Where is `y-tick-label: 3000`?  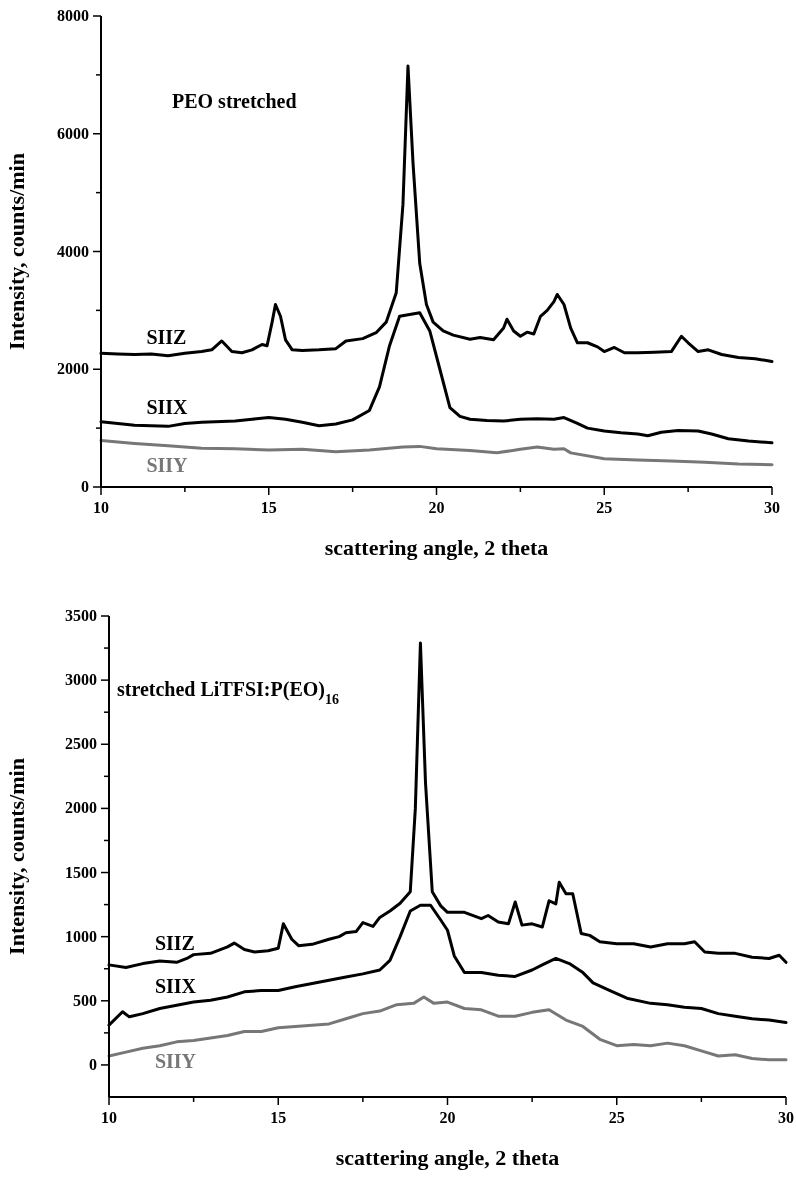
y-tick-label: 3000 is located at coordinates (81, 680).